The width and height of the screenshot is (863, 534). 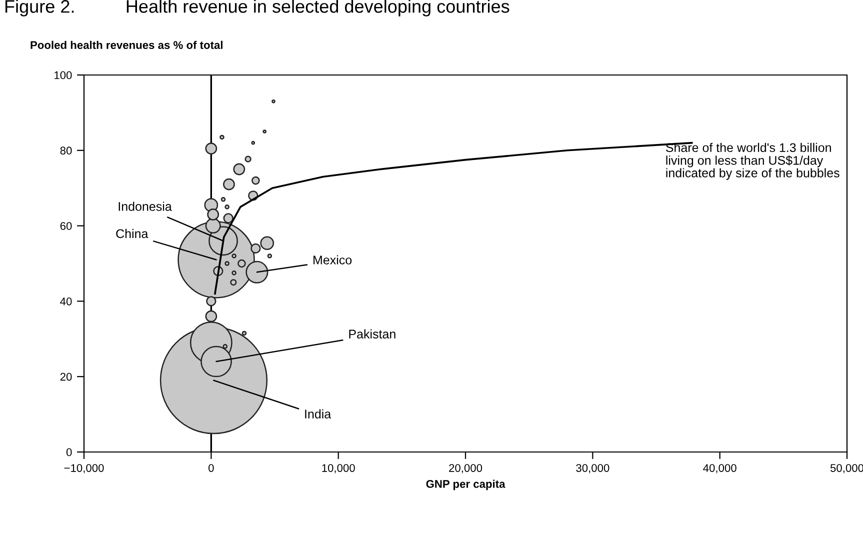 What do you see at coordinates (257, 8) in the screenshot?
I see `chart-title: Figure 2. Health revenue in selected developing countries` at bounding box center [257, 8].